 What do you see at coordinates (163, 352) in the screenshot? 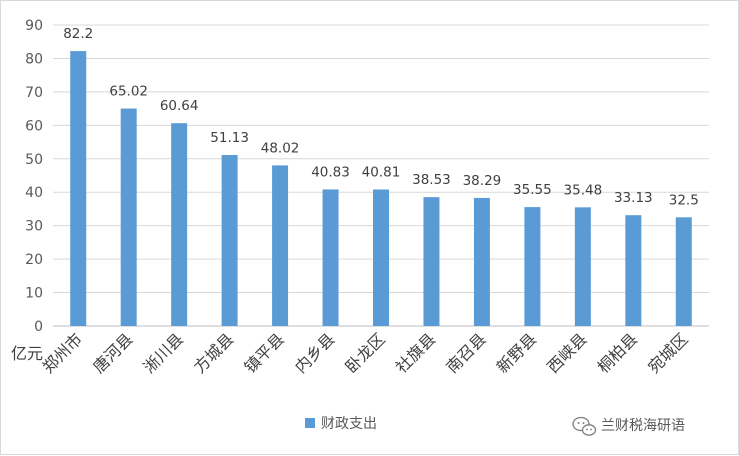
I see `category-label: 淅川县` at bounding box center [163, 352].